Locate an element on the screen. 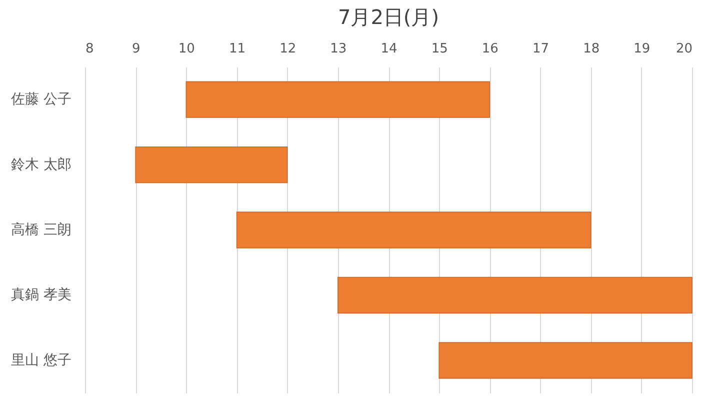 The image size is (715, 405). x-tick-label: 17 is located at coordinates (541, 49).